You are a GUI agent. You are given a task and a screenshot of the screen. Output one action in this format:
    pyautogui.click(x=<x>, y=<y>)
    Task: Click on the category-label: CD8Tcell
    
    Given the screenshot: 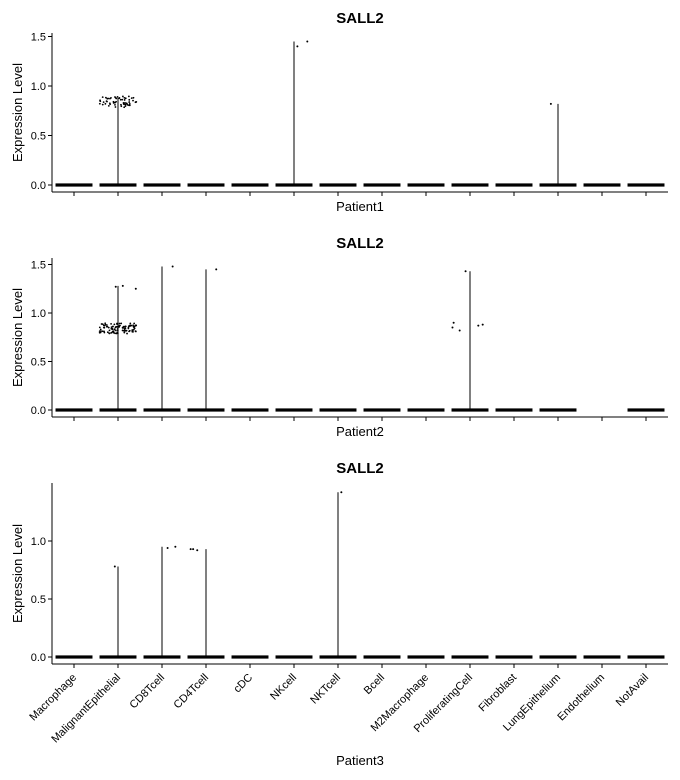 What is the action you would take?
    pyautogui.click(x=148, y=692)
    